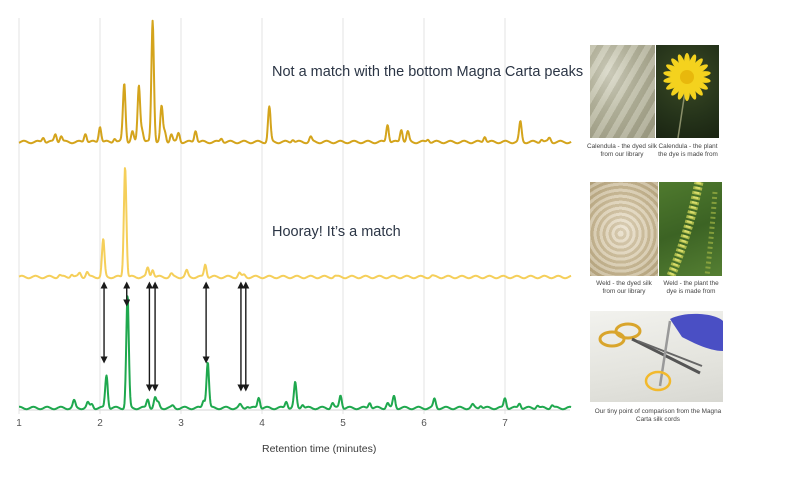  What do you see at coordinates (622, 91) in the screenshot?
I see `calendula-silk-photo` at bounding box center [622, 91].